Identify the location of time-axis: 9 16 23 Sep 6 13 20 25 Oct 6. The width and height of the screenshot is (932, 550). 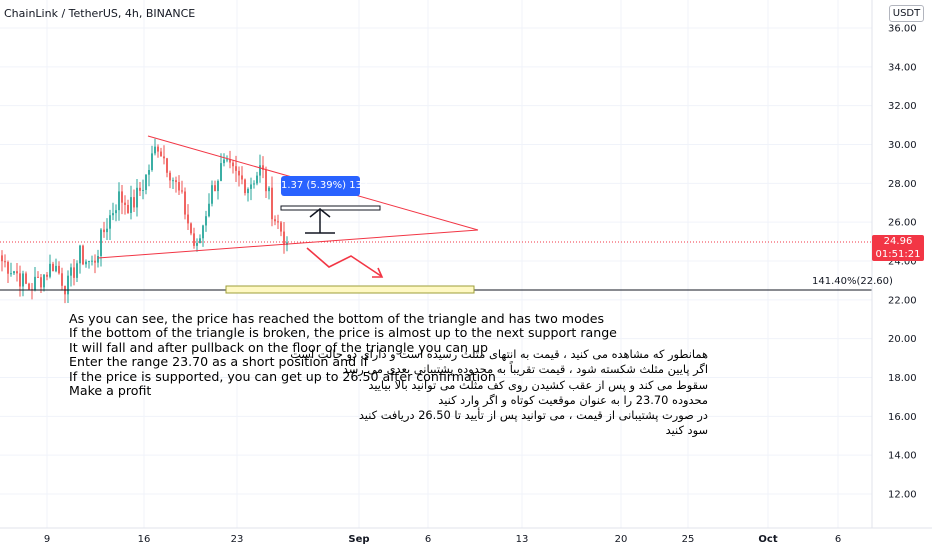
(466, 536).